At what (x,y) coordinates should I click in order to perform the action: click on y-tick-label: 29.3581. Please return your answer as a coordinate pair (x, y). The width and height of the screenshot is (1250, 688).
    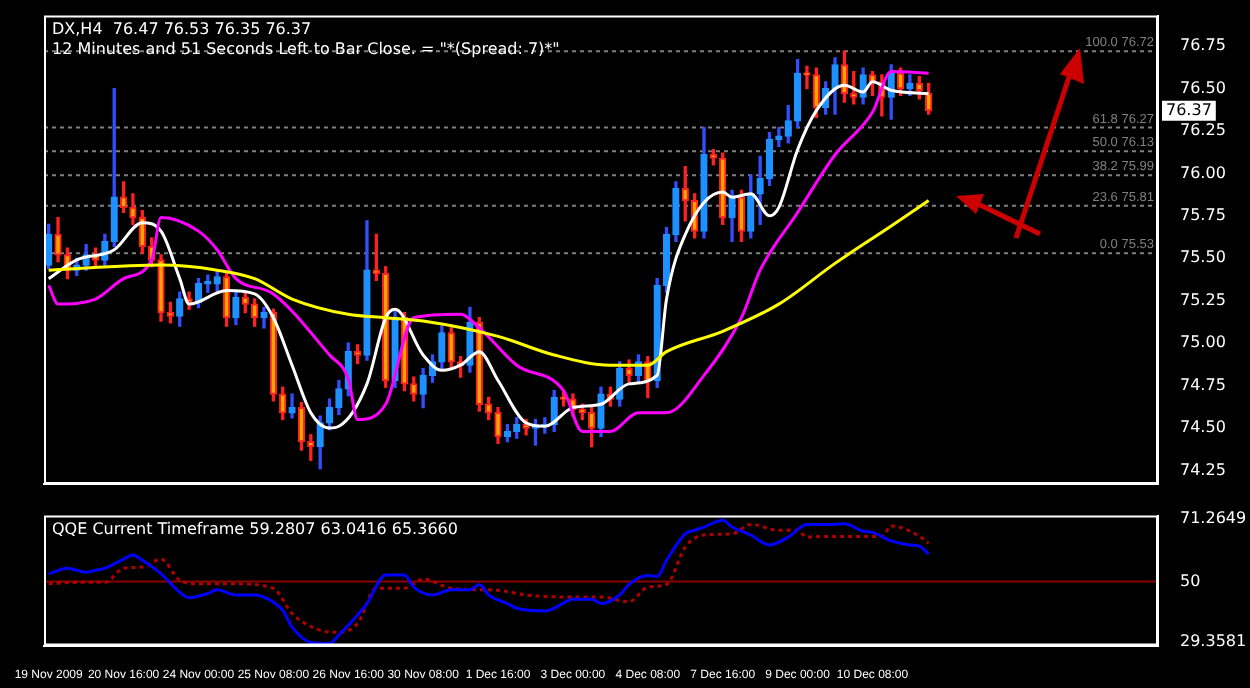
    Looking at the image, I should click on (1213, 641).